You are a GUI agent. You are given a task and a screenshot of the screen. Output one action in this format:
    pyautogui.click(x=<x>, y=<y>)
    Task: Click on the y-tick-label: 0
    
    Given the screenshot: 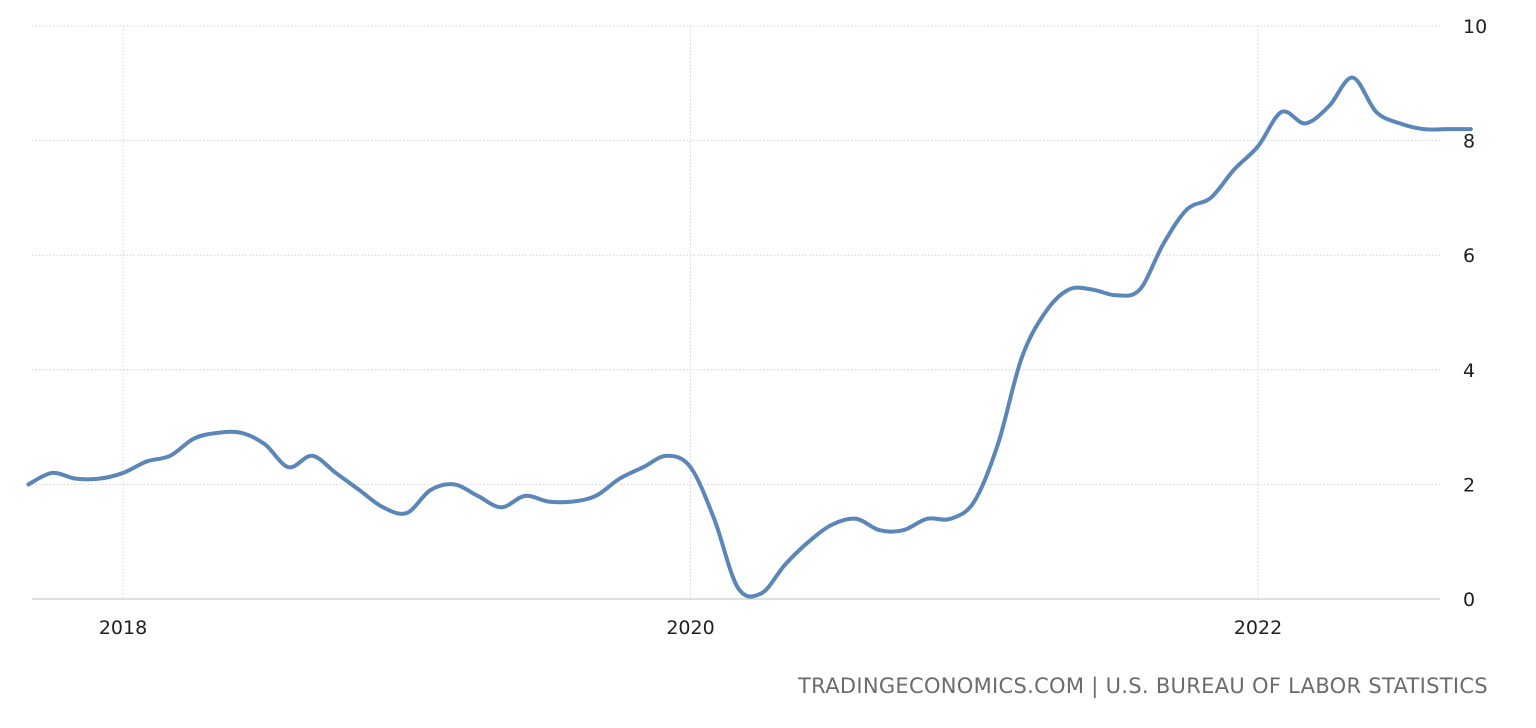 What is the action you would take?
    pyautogui.click(x=1469, y=600)
    